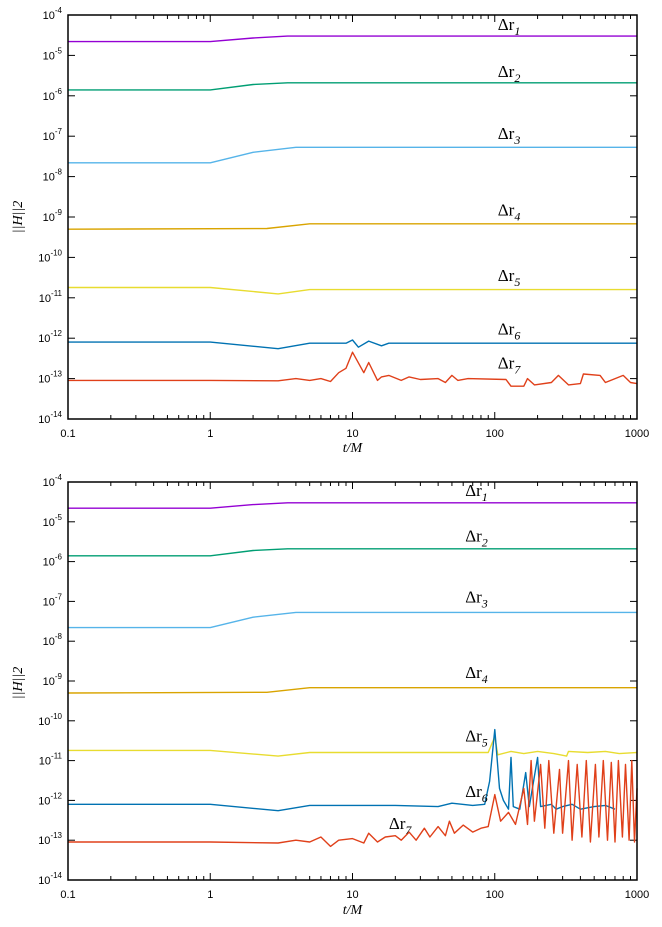 Image resolution: width=662 pixels, height=927 pixels. I want to click on y-axis-title-bottom: ||H||2, so click(18, 683).